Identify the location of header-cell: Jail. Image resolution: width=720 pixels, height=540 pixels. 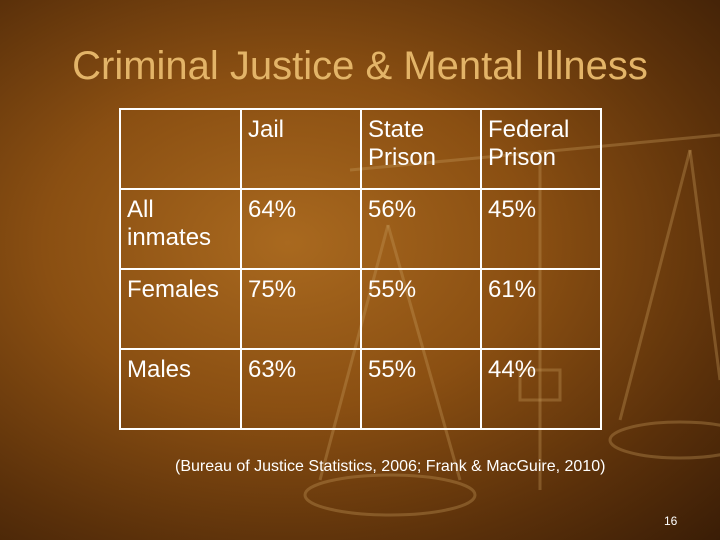
(301, 149).